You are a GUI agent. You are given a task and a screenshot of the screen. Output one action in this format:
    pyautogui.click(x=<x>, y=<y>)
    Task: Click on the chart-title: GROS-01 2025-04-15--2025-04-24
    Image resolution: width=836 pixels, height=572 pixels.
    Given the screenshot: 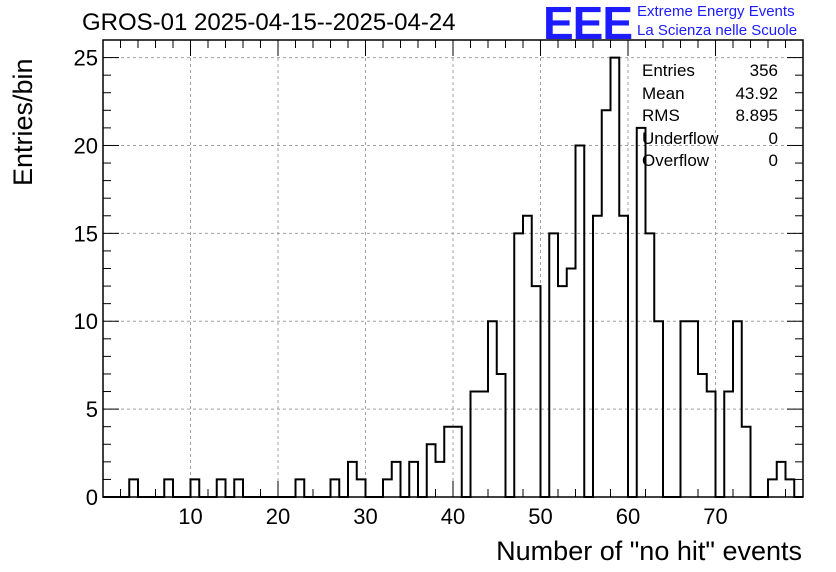 What is the action you would take?
    pyautogui.click(x=269, y=22)
    